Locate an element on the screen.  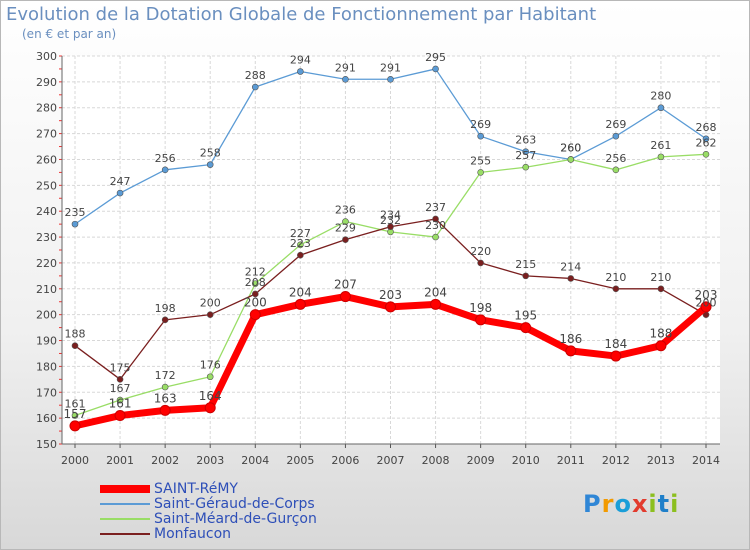
x-tick-label: 2004 is located at coordinates (255, 460).